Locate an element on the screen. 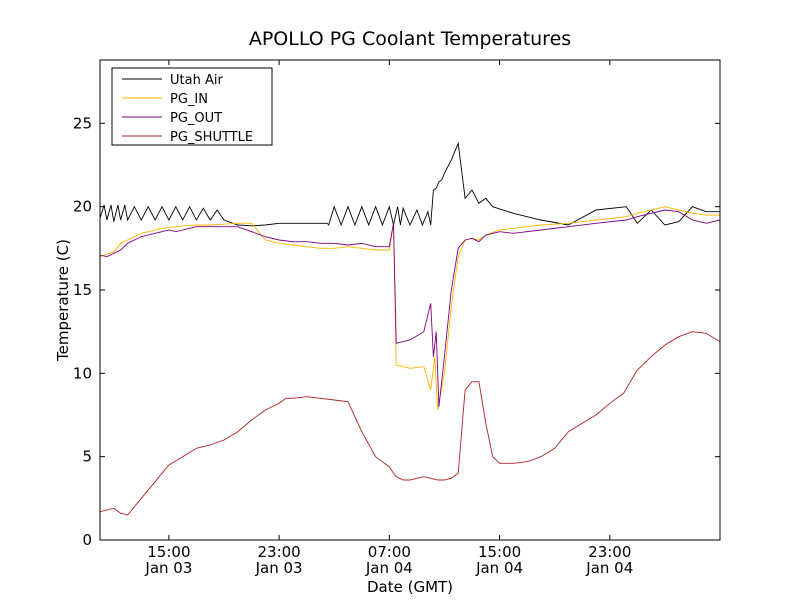 Image resolution: width=800 pixels, height=600 pixels. legend-label: PG_IN is located at coordinates (189, 99).